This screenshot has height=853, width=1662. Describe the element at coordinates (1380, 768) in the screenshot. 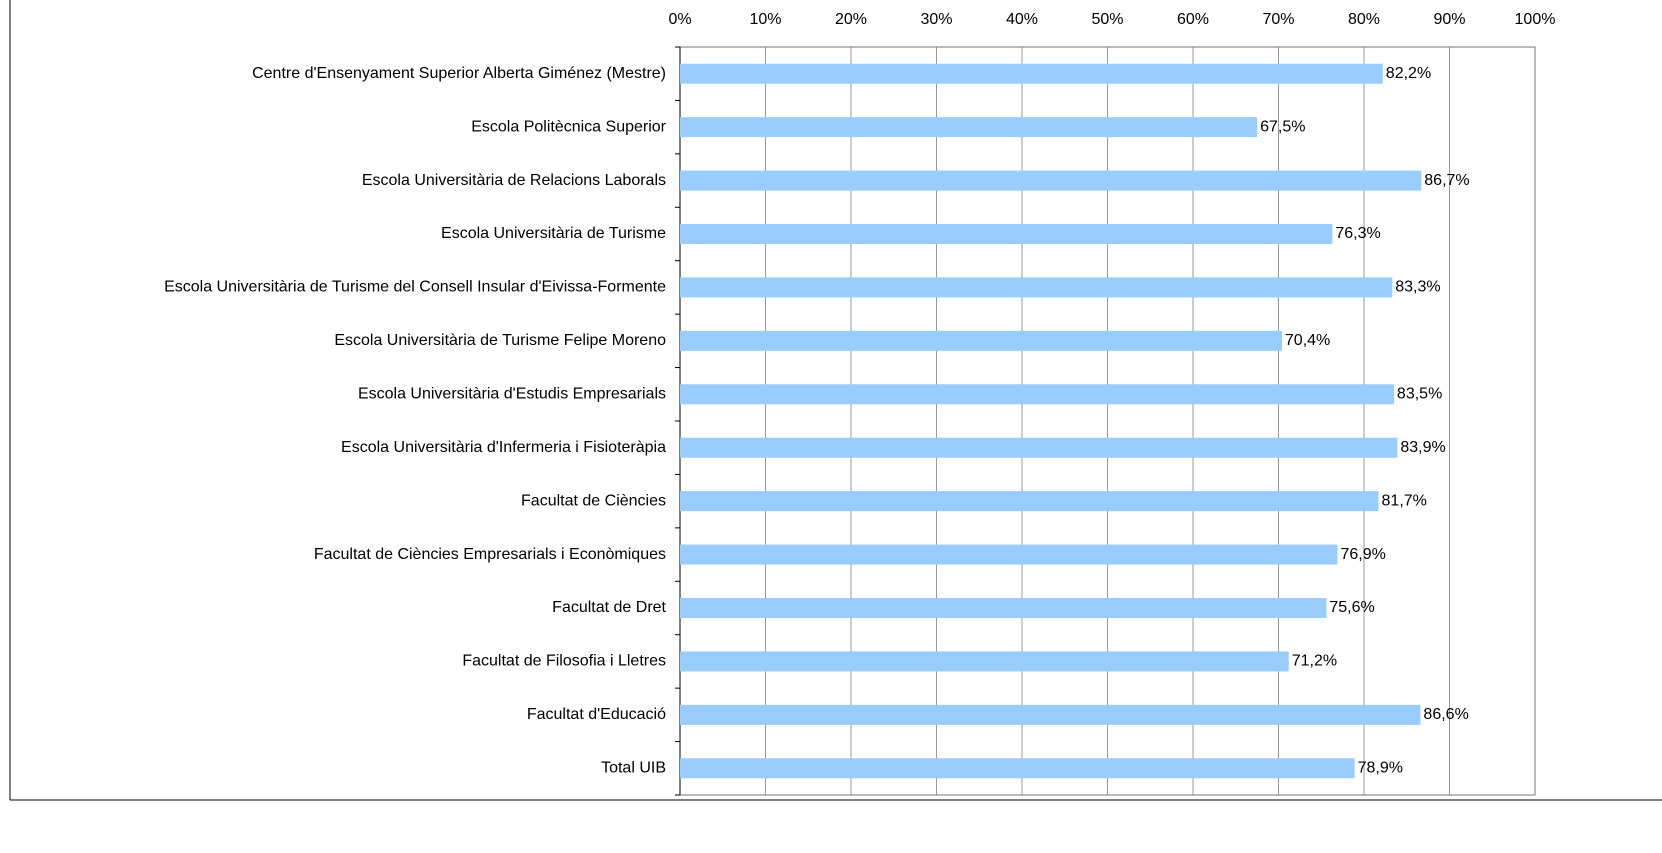

I see `value-label: 78,9%` at that location.